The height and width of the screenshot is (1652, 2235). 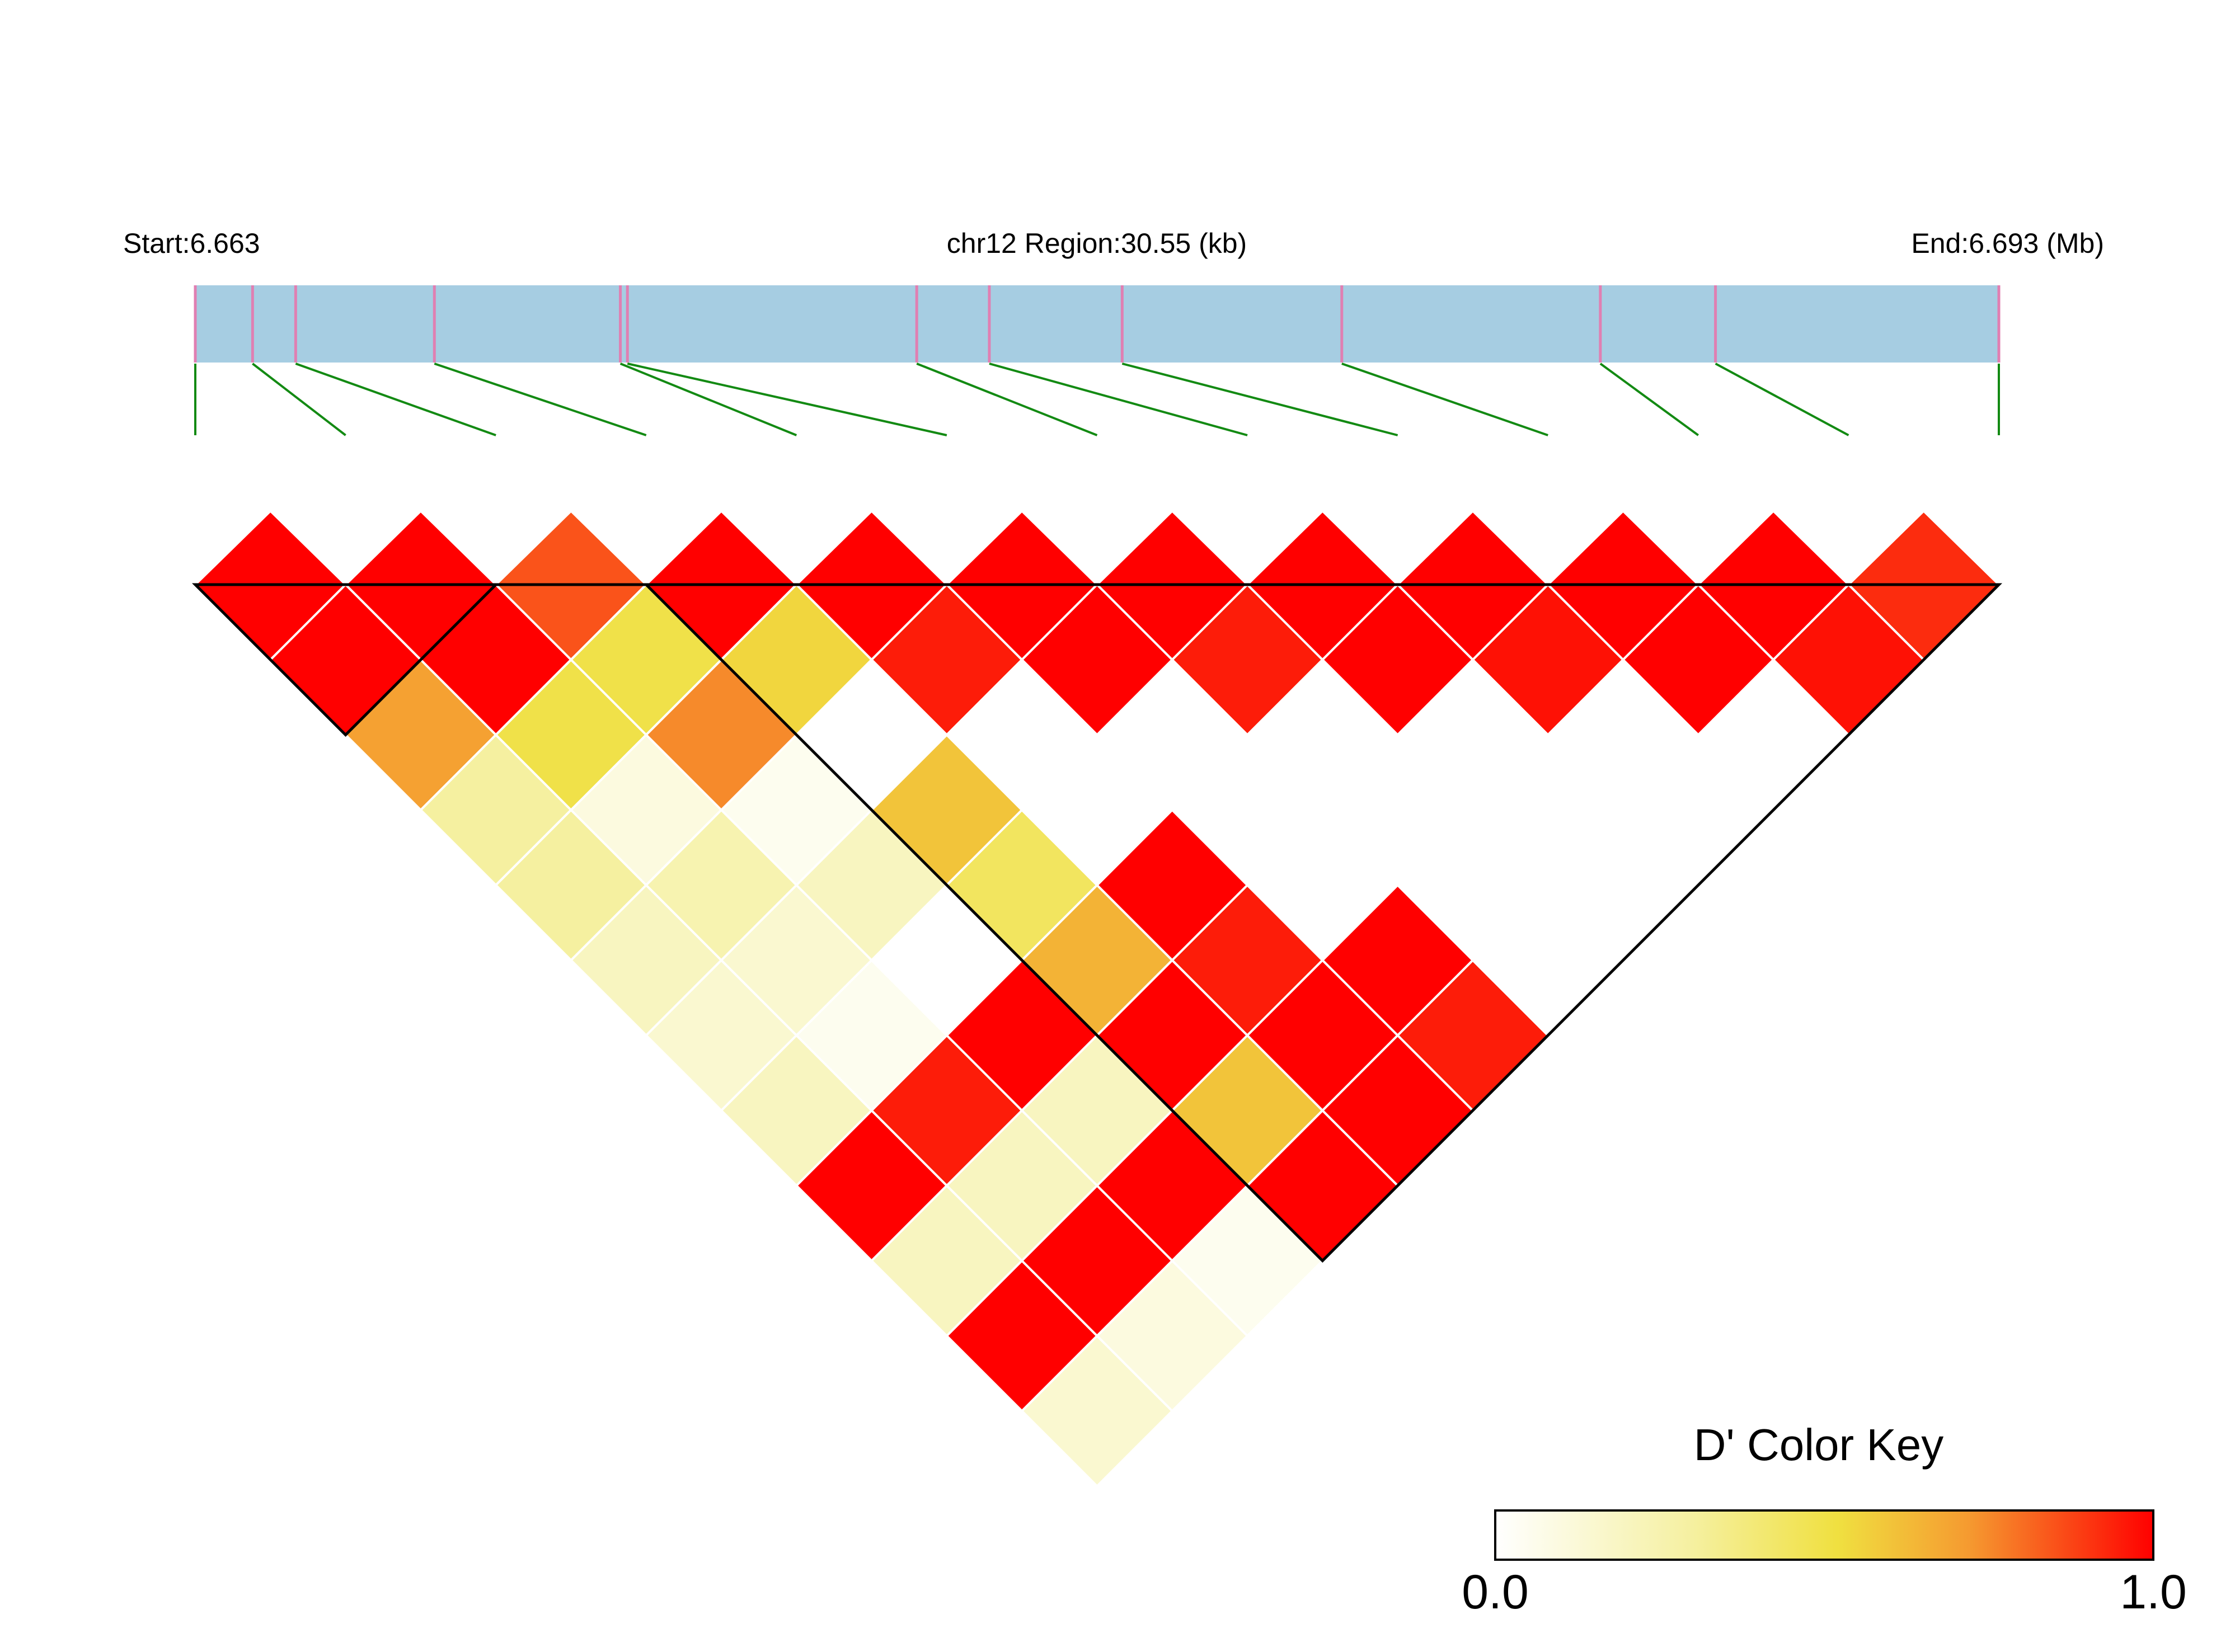 I want to click on snp-ticks, so click(x=1097, y=324).